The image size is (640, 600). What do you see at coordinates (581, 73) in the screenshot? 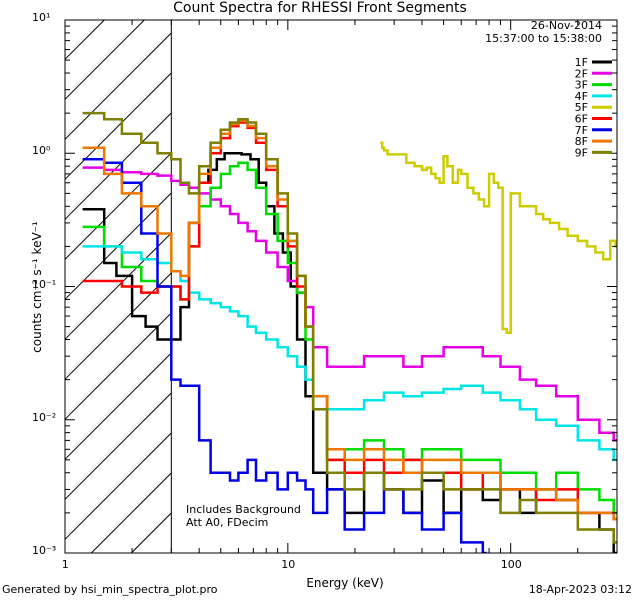
I see `legend-label-2F: 2F` at bounding box center [581, 73].